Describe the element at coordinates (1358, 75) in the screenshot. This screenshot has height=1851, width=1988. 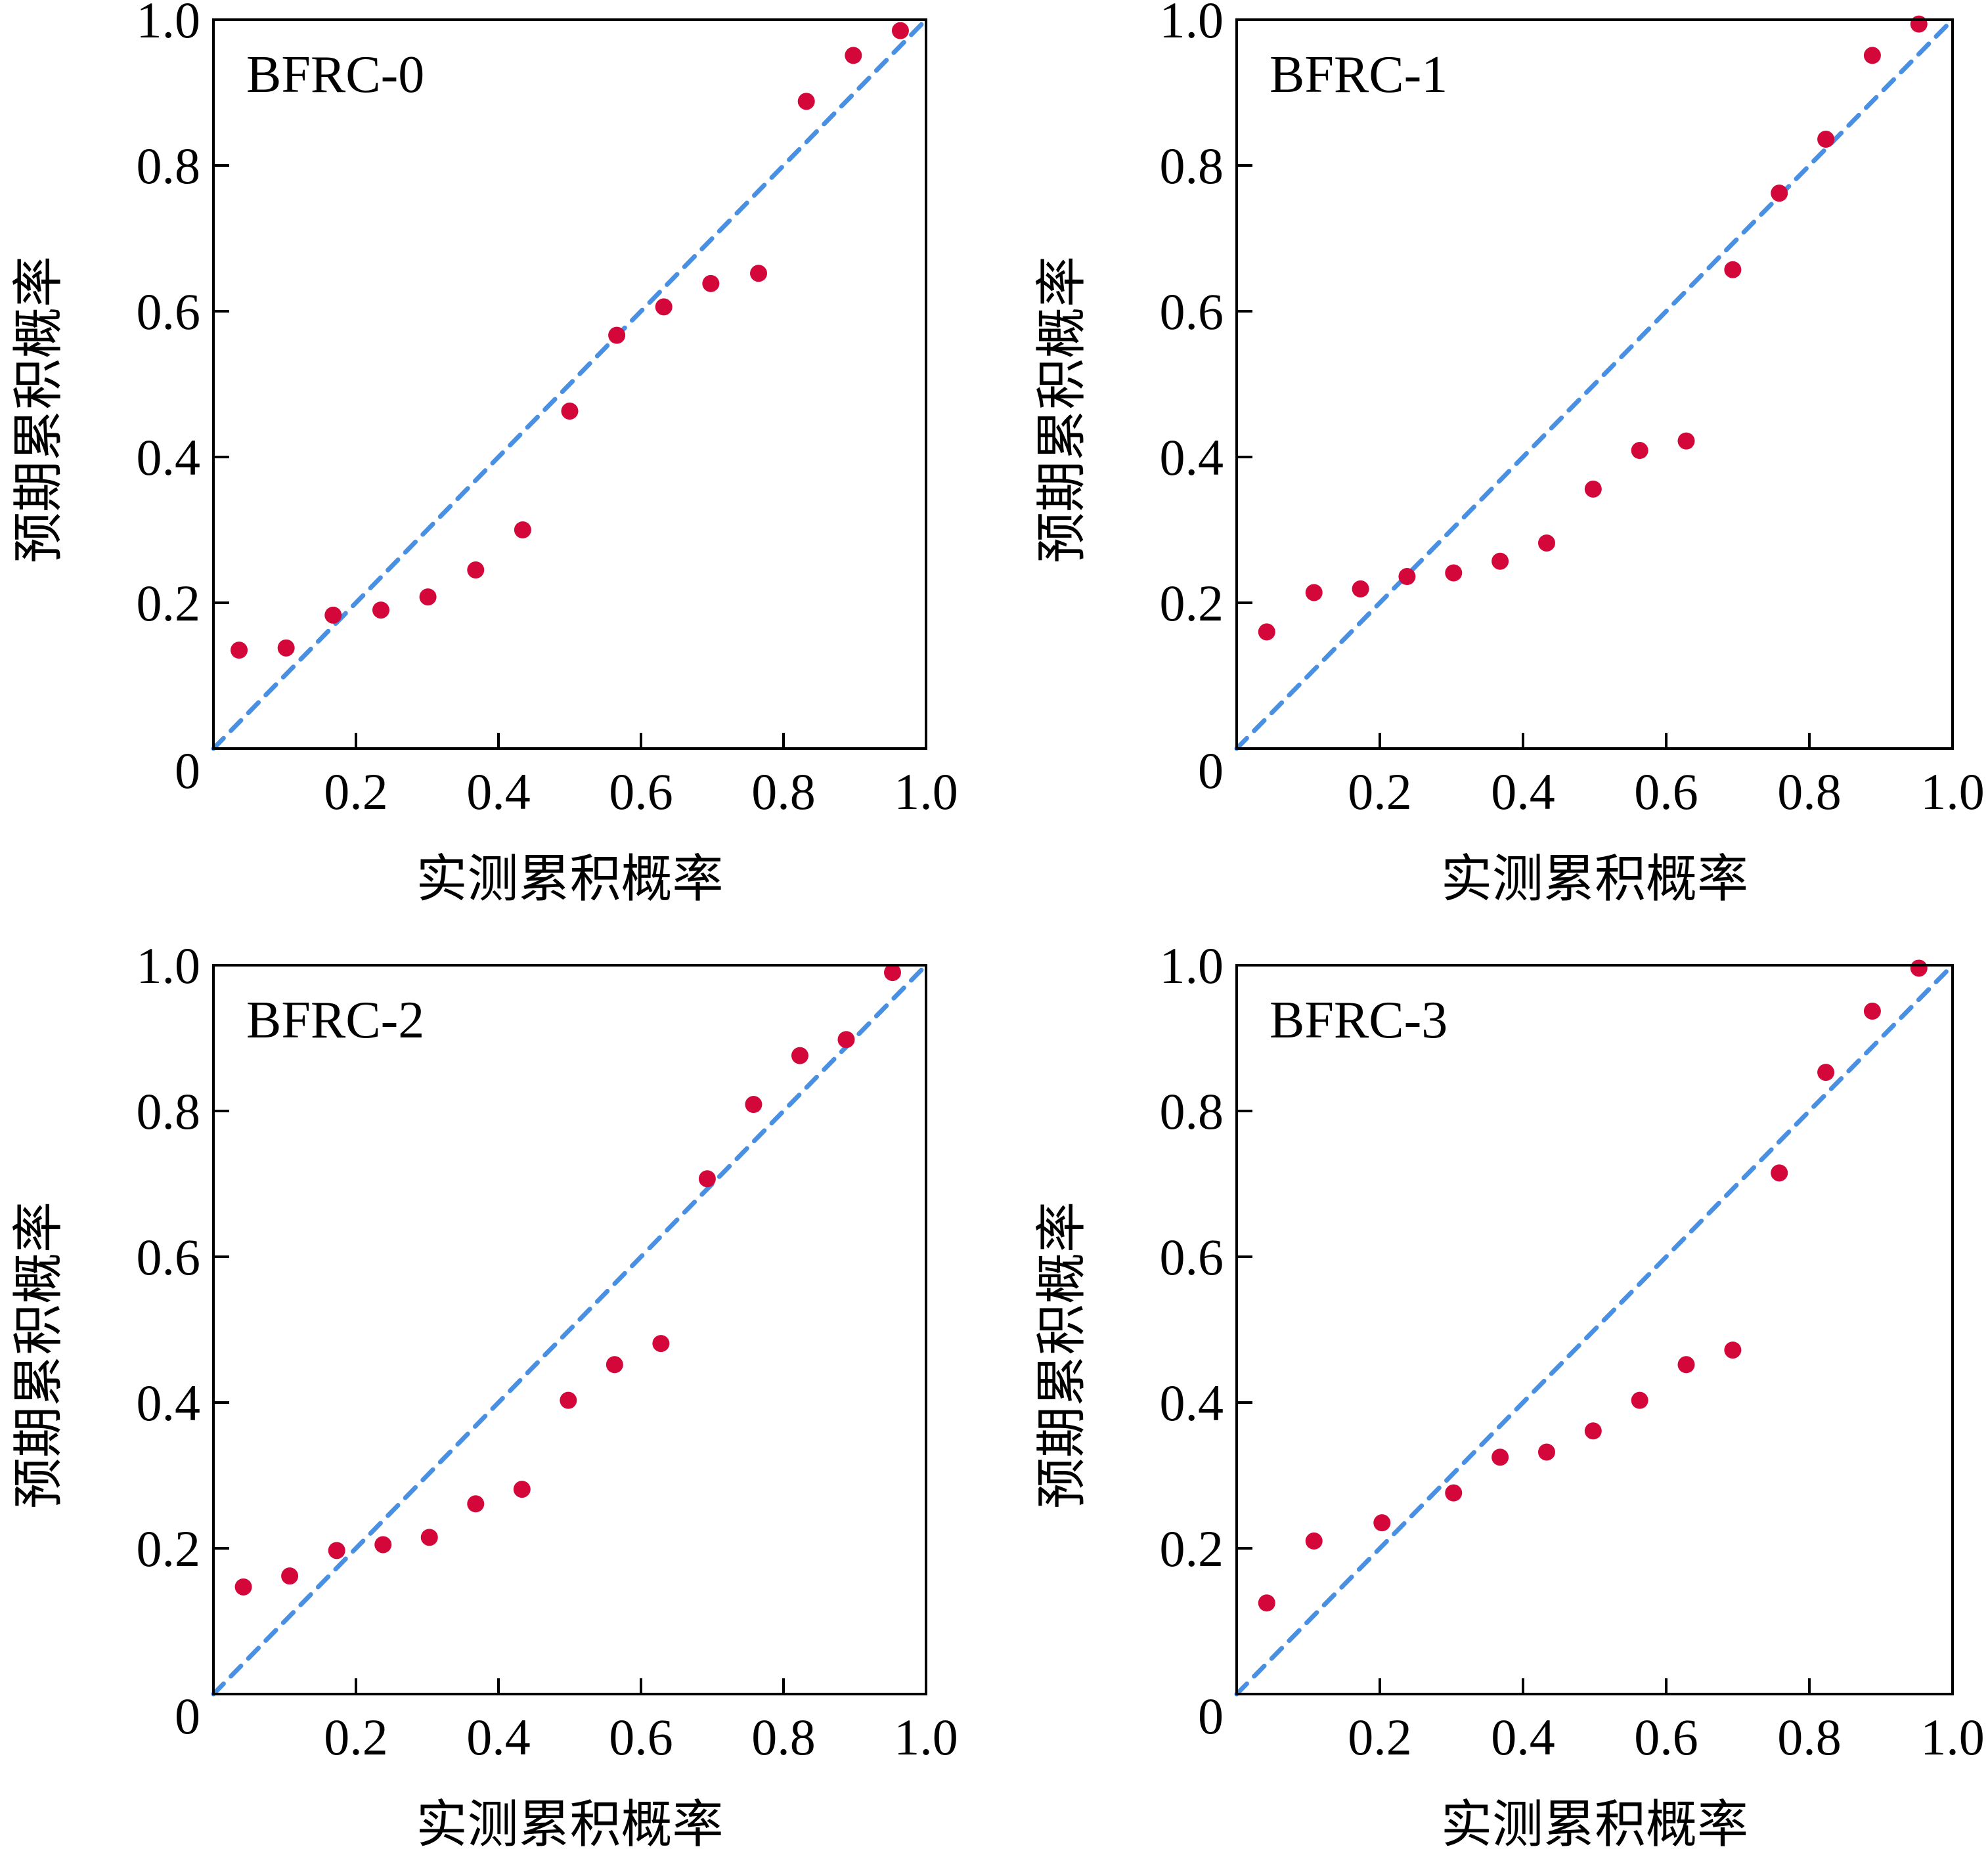
I see `panel-title: BFRC-1` at that location.